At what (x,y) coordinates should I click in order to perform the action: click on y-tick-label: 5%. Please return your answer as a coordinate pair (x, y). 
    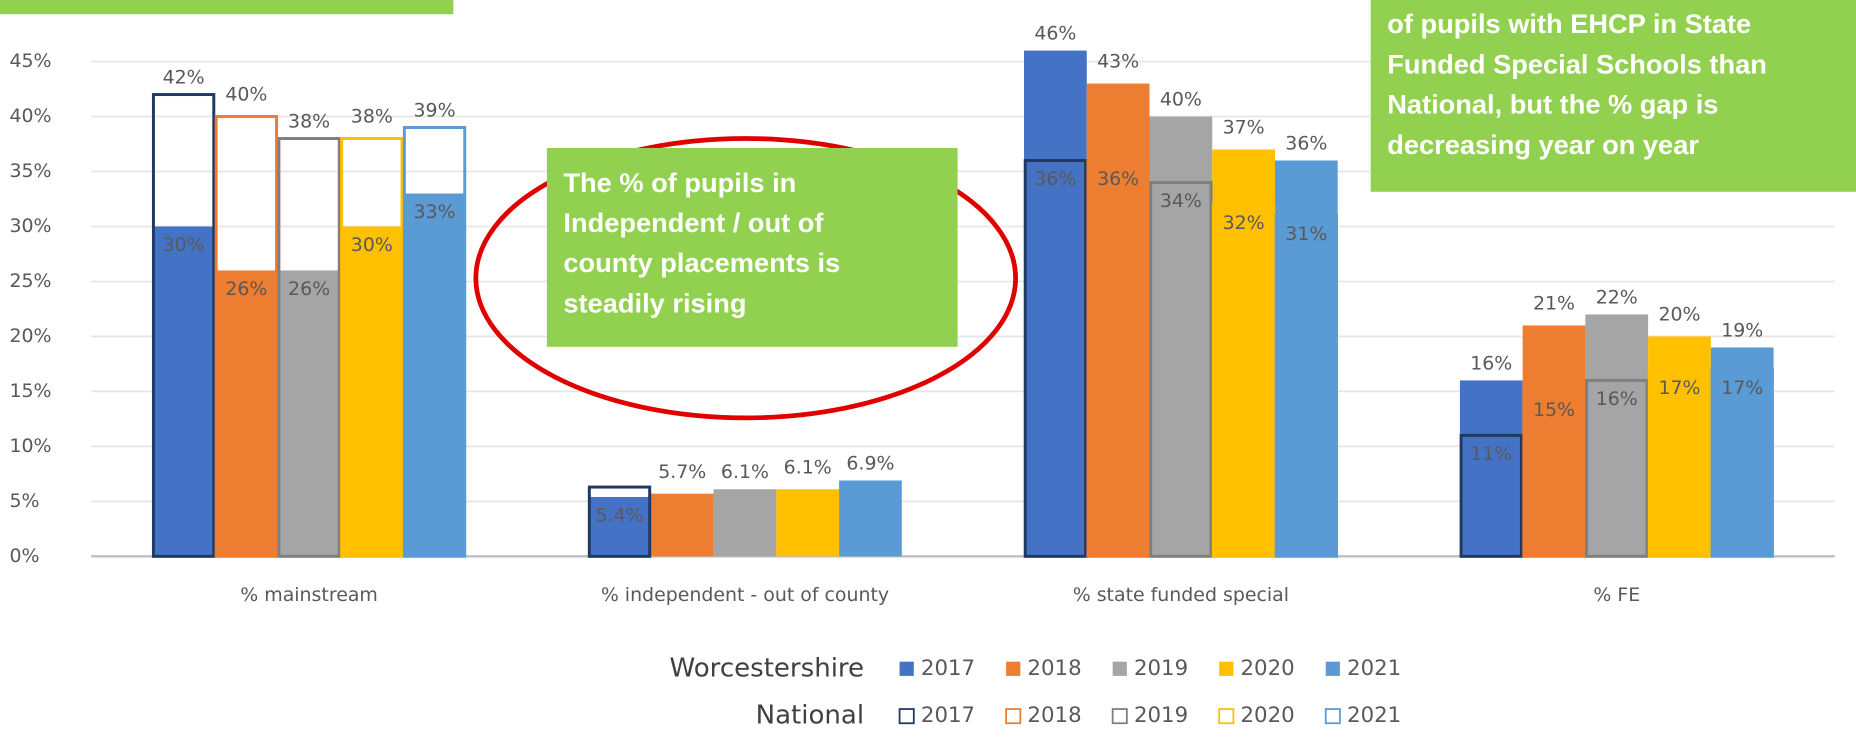
    Looking at the image, I should click on (24, 501).